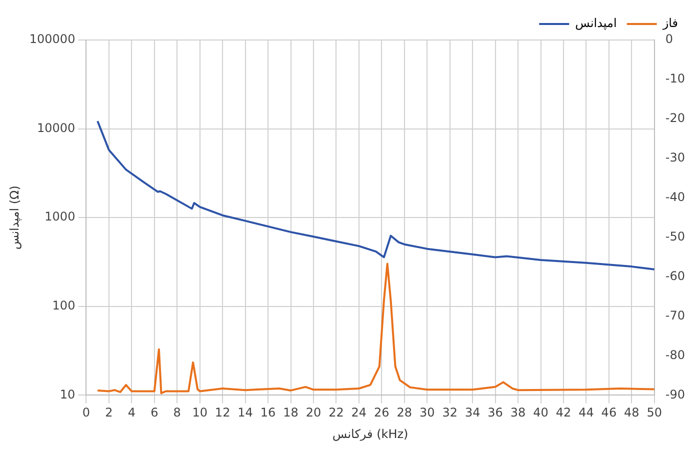 This screenshot has width=696, height=450. What do you see at coordinates (596, 23) in the screenshot?
I see `legend-label: امپدانس` at bounding box center [596, 23].